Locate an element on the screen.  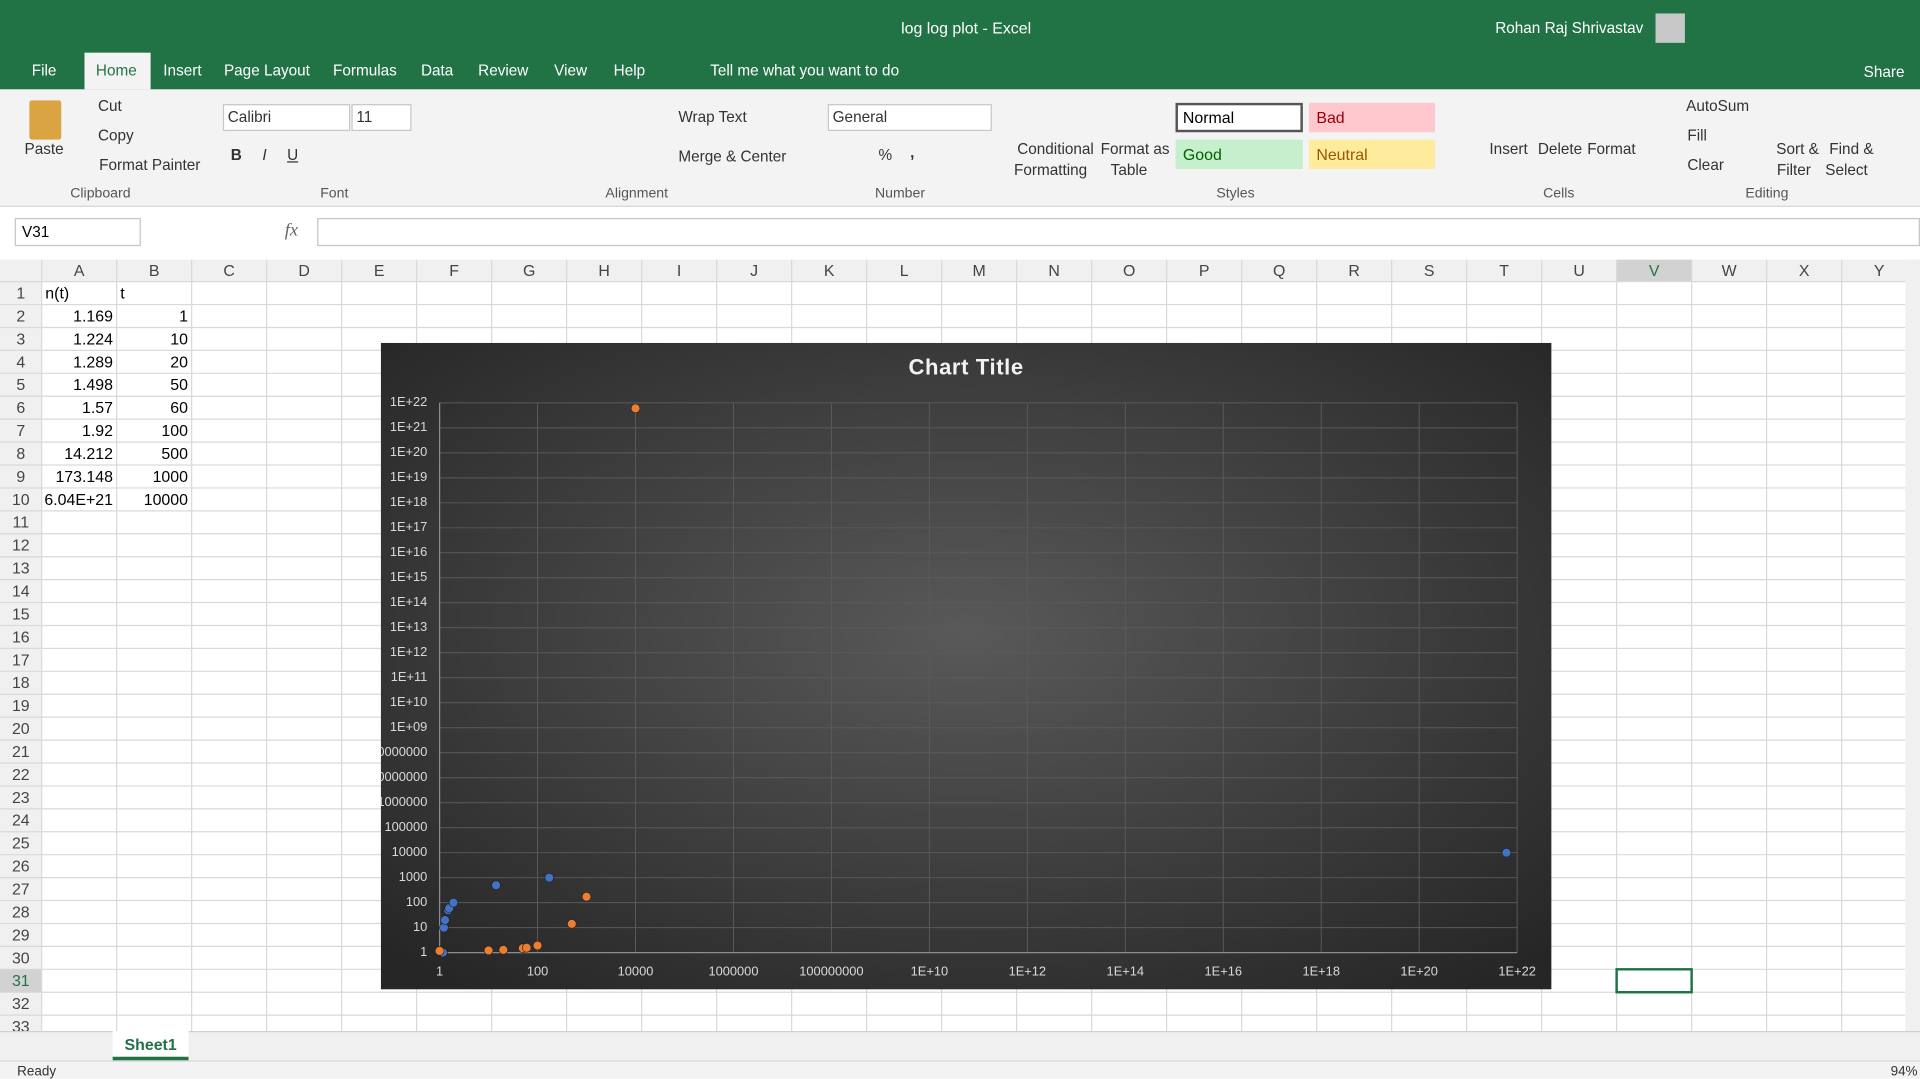
ribbon-tab: Page Layout is located at coordinates (266, 71).